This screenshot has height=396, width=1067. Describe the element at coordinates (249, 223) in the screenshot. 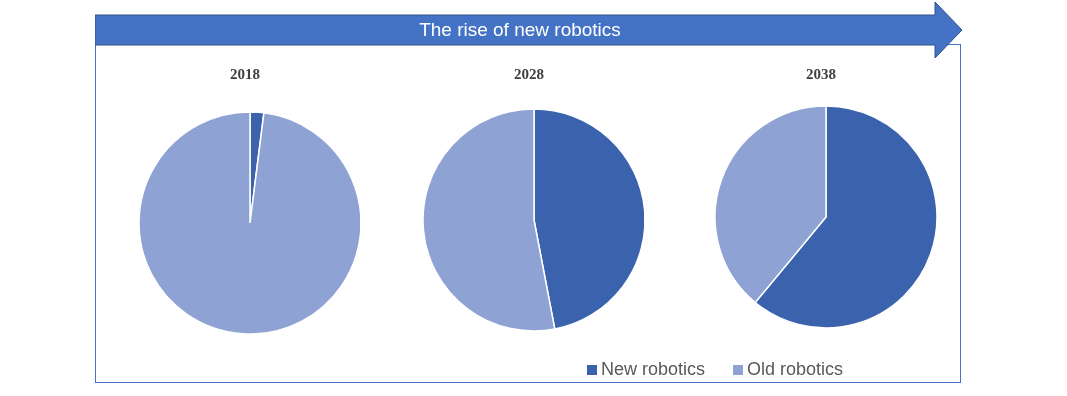

I see `pie-slice` at that location.